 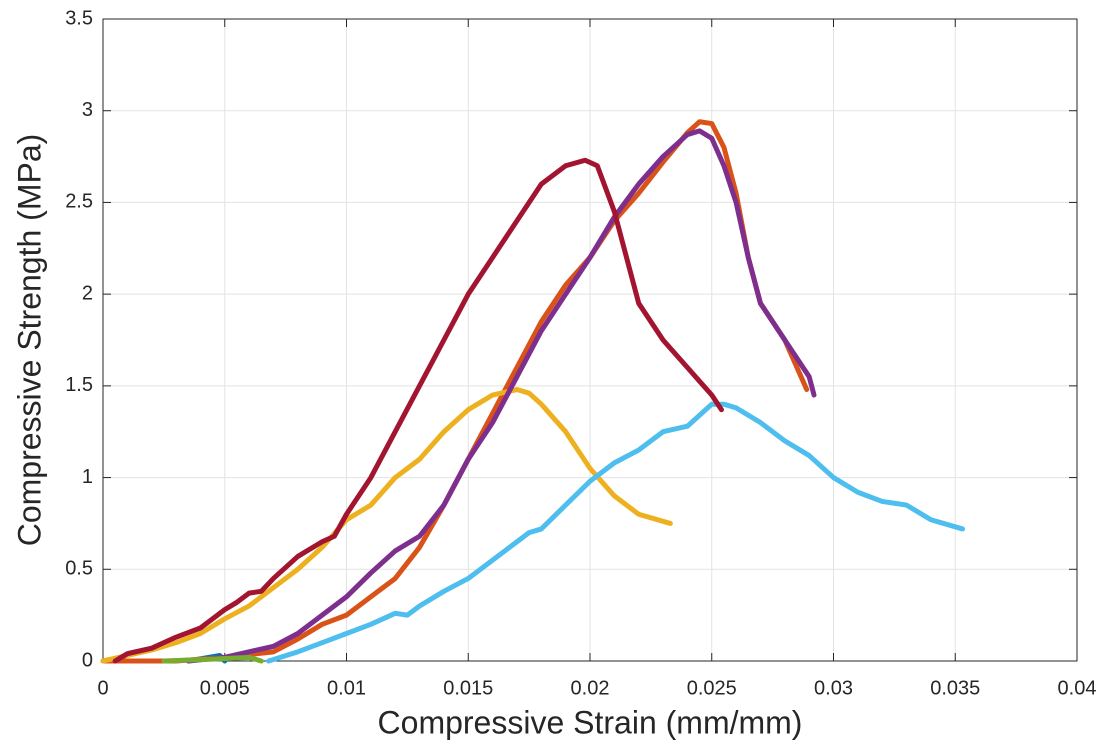 I want to click on x-tick-label: 0.01, so click(x=346, y=688).